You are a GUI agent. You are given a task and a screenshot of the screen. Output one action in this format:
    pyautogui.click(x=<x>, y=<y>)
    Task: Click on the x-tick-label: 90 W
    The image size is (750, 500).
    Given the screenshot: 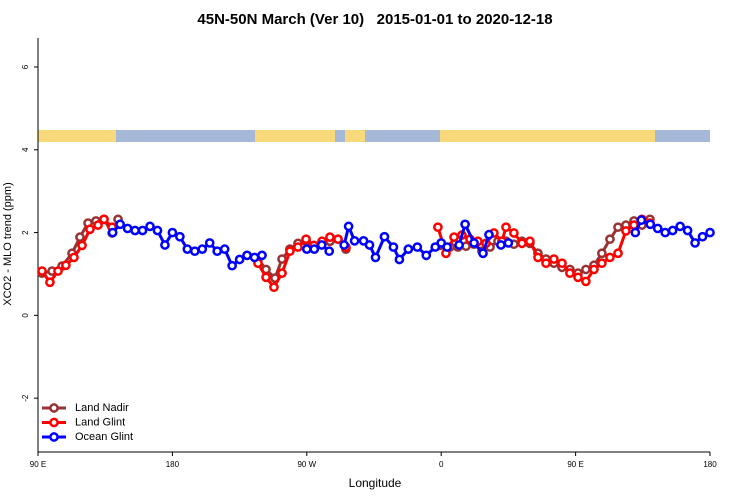 What is the action you would take?
    pyautogui.click(x=306, y=464)
    